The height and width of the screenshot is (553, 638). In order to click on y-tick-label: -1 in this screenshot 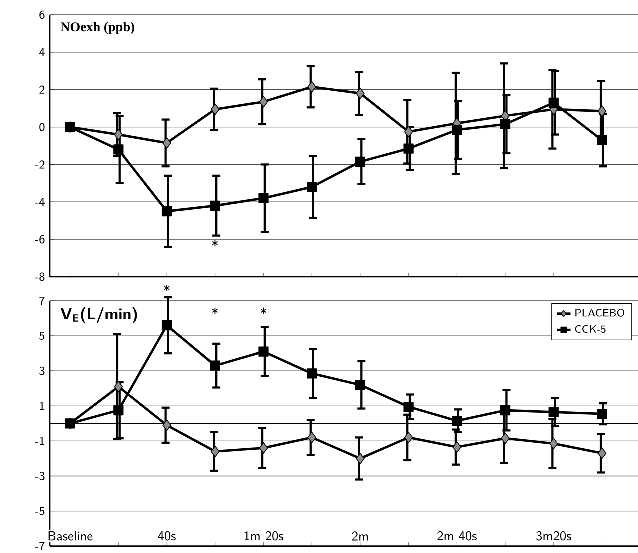, I will do `click(39, 441)`.